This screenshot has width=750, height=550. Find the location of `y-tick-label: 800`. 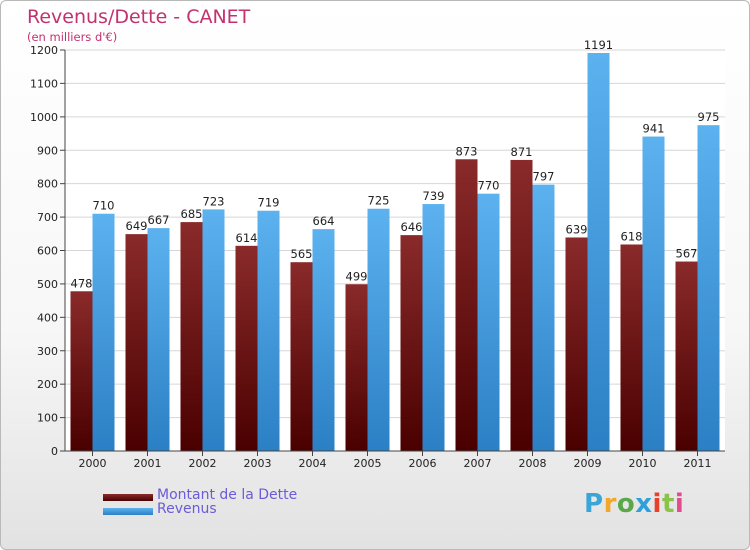

y-tick-label: 800 is located at coordinates (47, 184).